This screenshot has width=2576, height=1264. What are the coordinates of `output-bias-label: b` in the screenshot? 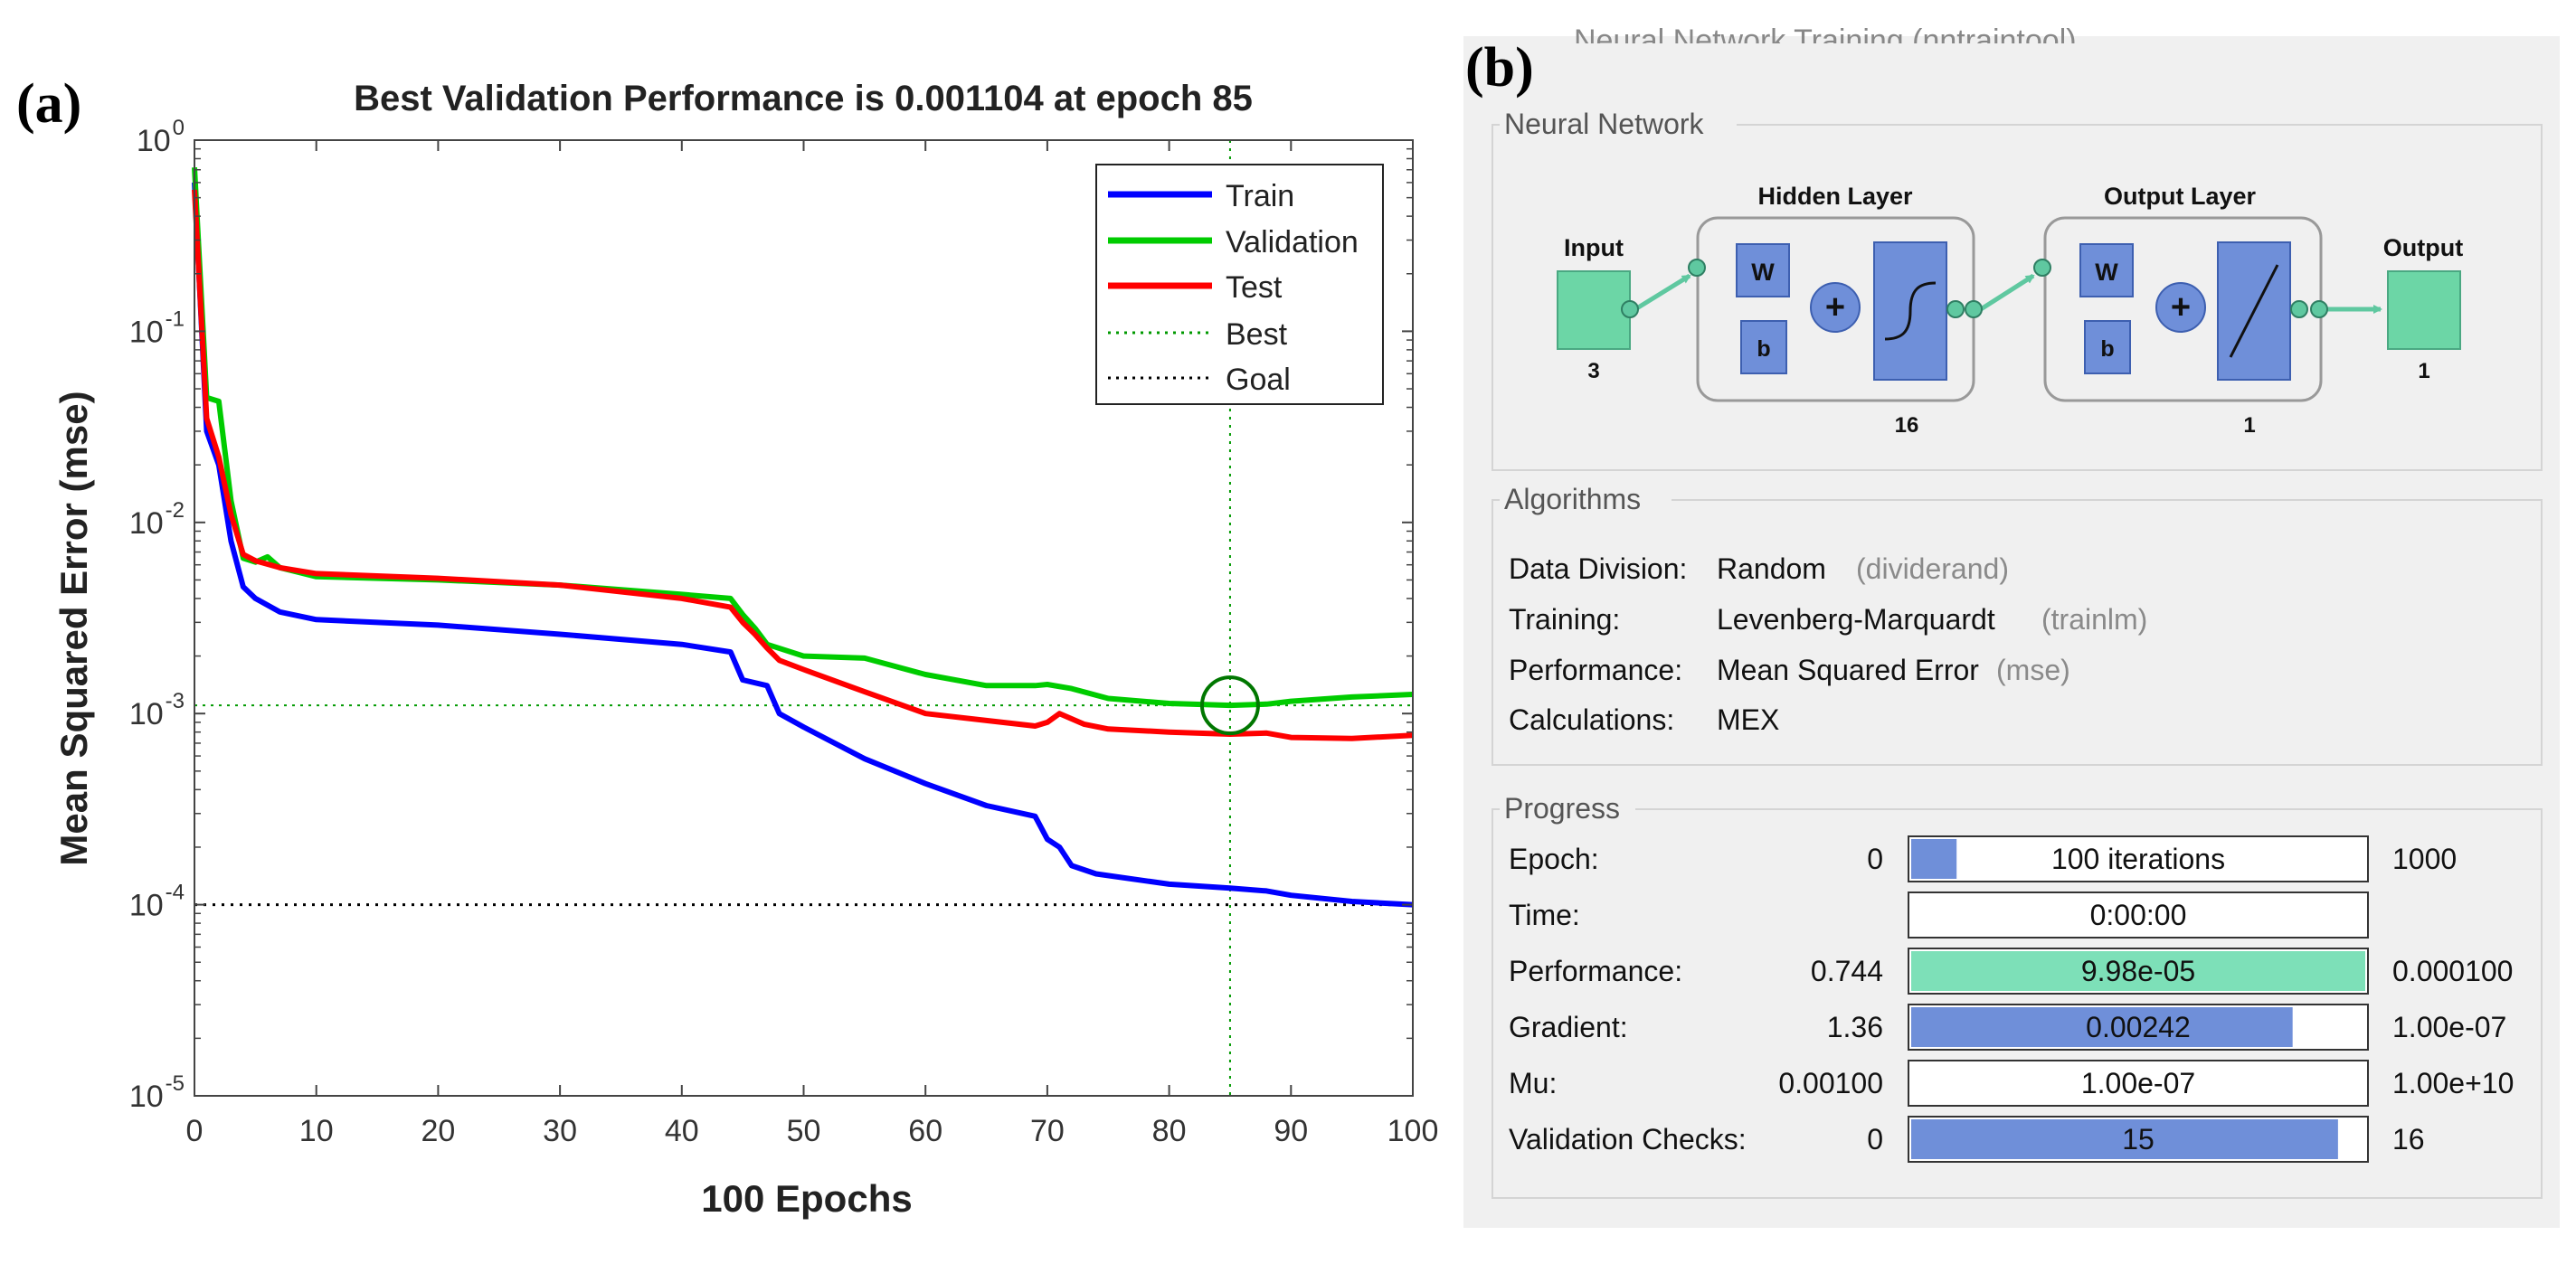 It's located at (2107, 349).